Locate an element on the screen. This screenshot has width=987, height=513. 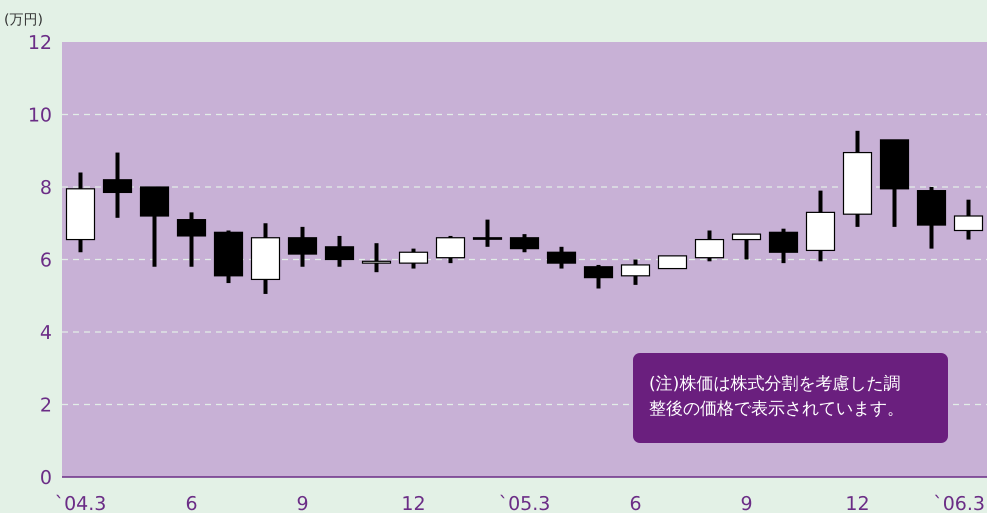
y-tick-label: 4 is located at coordinates (46, 333).